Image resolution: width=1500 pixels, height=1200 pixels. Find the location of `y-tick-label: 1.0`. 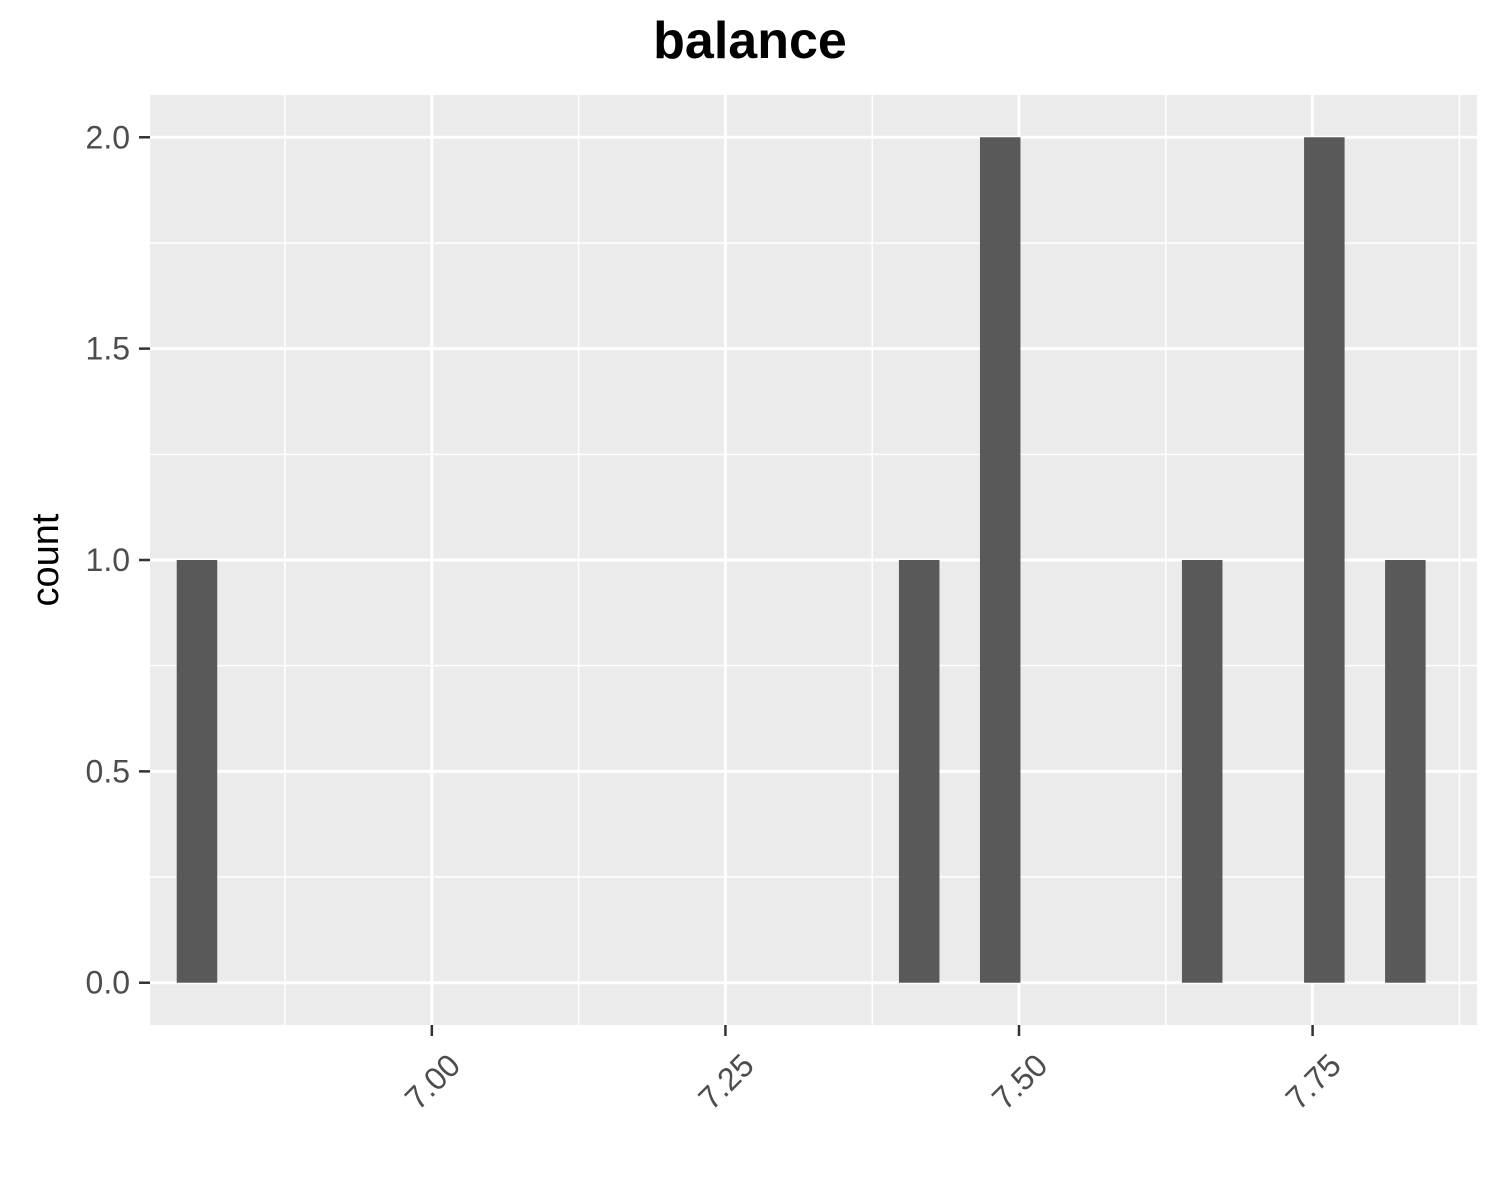

y-tick-label: 1.0 is located at coordinates (108, 560).